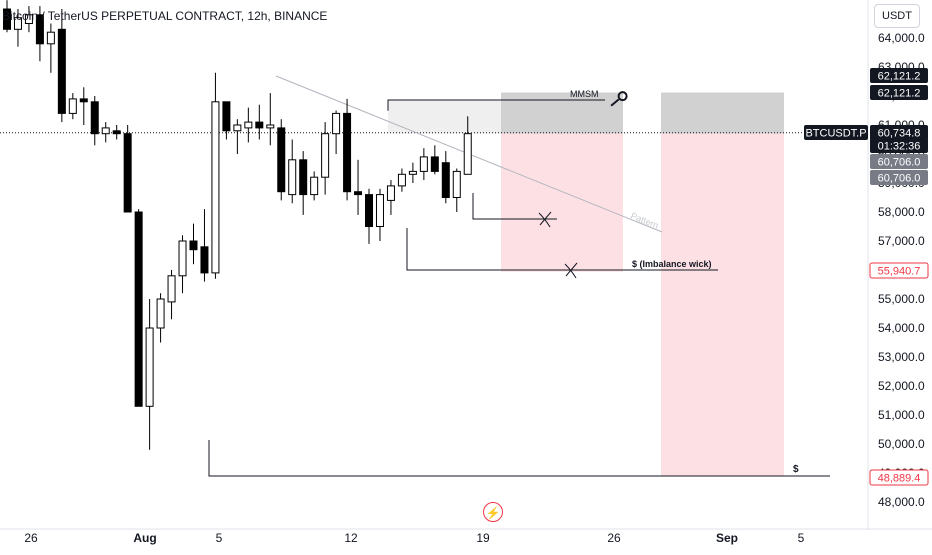  Describe the element at coordinates (584, 94) in the screenshot. I see `mmsm-label: MMSM` at that location.